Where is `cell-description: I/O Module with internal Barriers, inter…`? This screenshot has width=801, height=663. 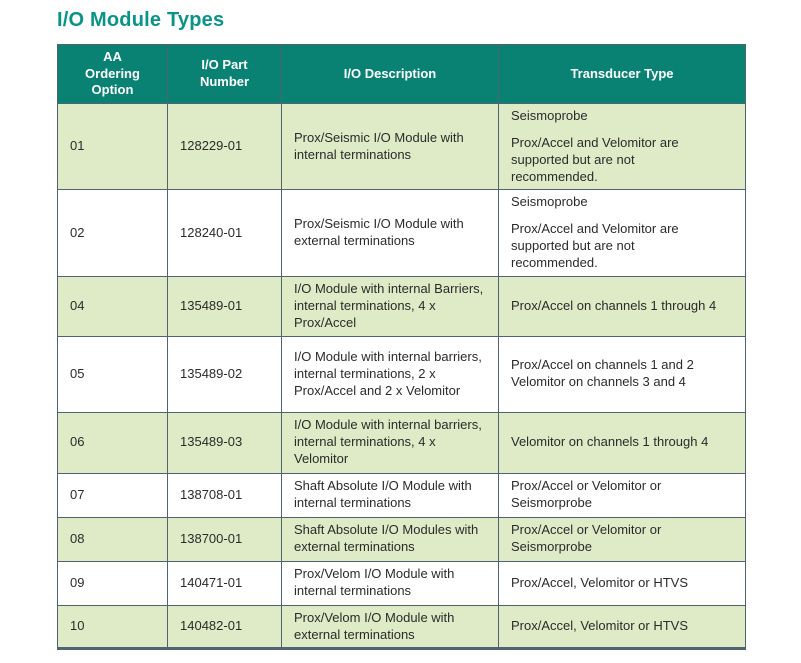 cell-description: I/O Module with internal Barriers, inter… is located at coordinates (390, 306).